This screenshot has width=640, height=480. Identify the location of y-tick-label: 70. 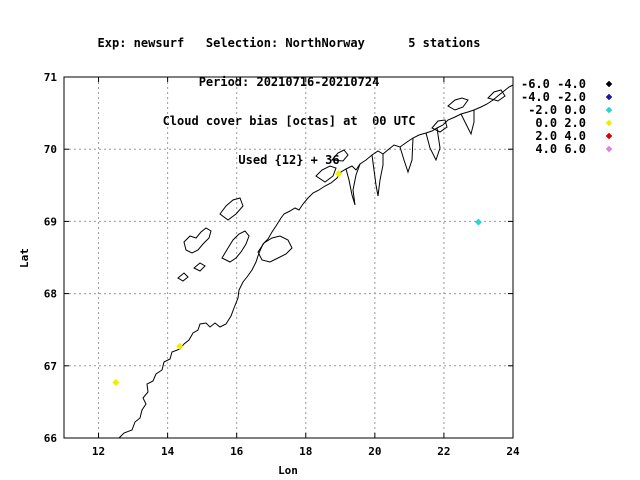
(50, 149).